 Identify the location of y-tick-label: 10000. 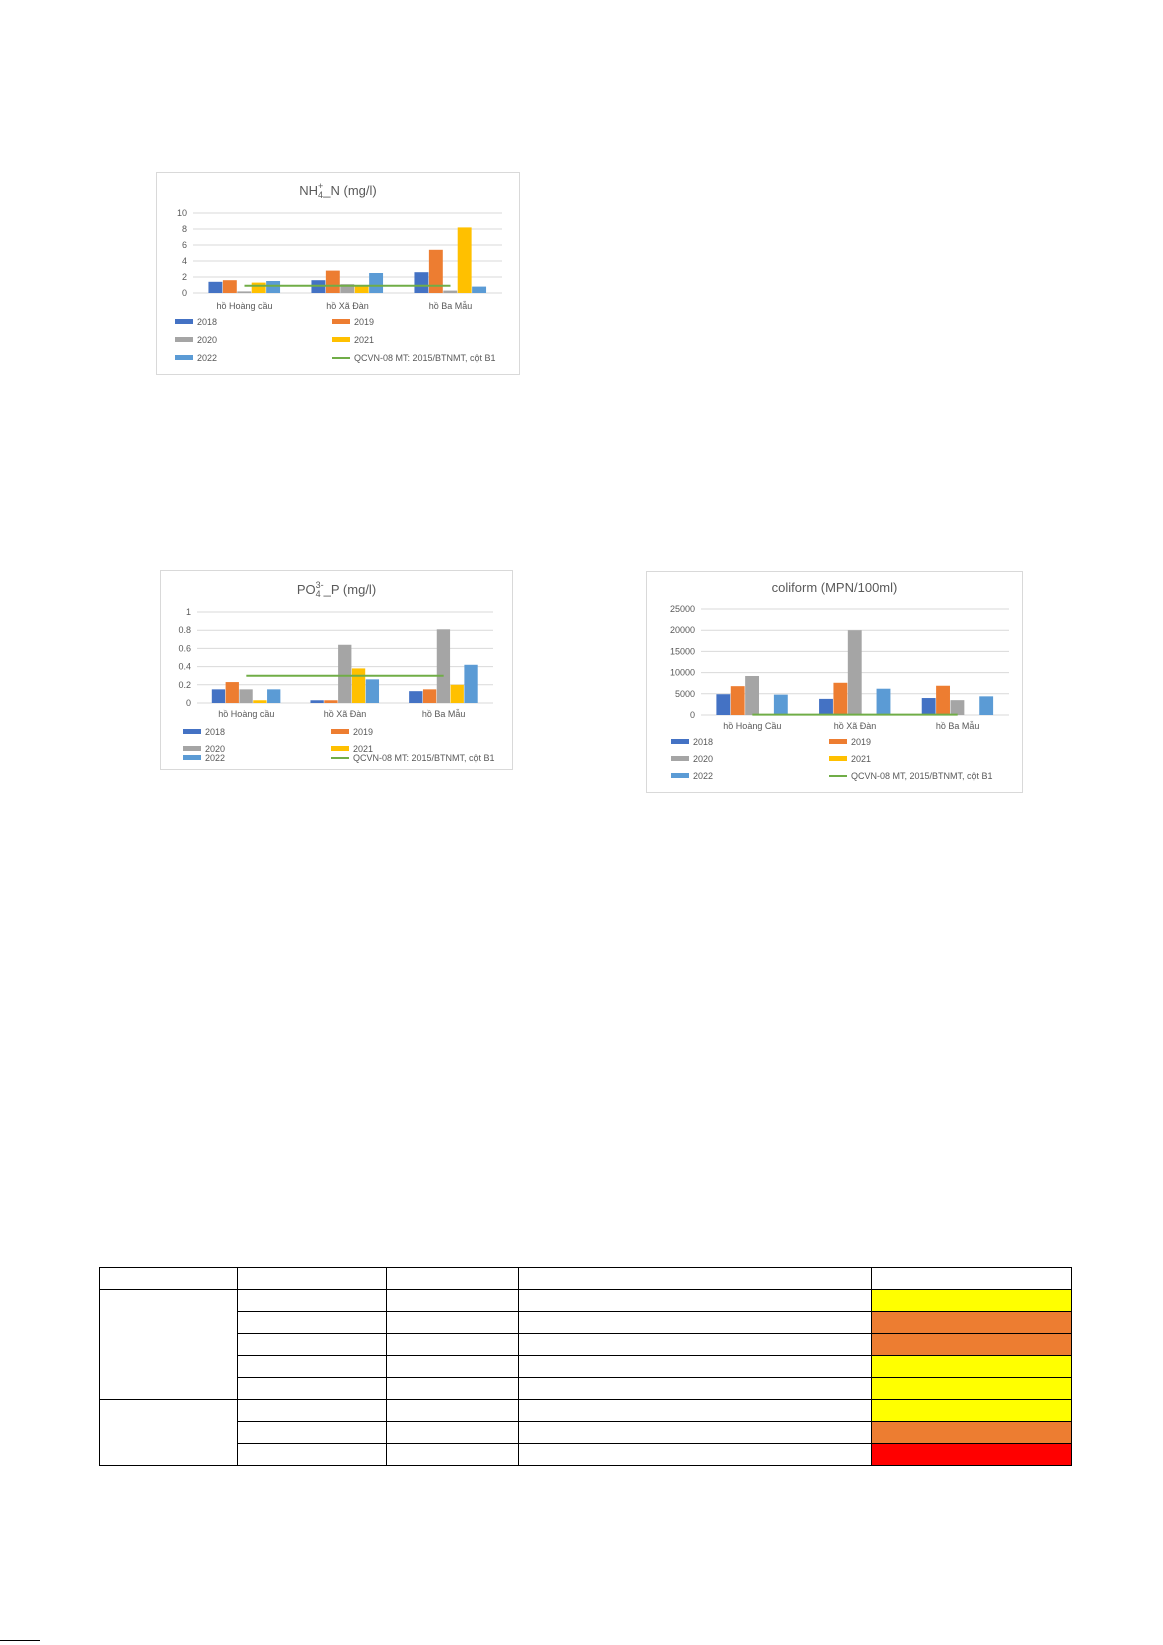
(682, 673).